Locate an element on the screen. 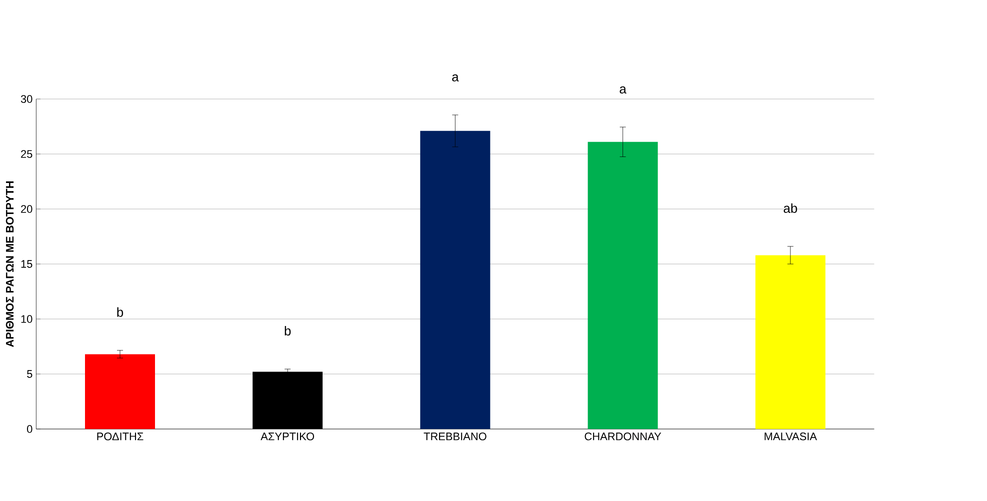 The width and height of the screenshot is (987, 501). x-tick-label: TREBBIANO is located at coordinates (455, 436).